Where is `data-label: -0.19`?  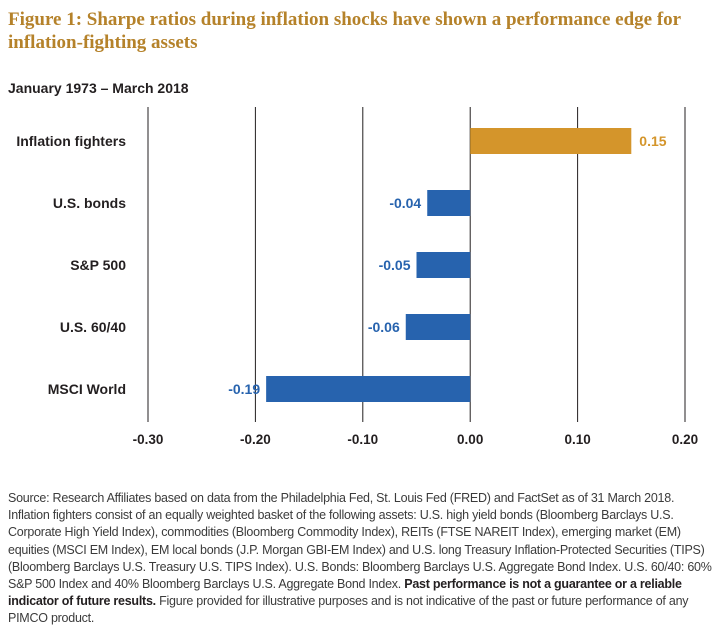 data-label: -0.19 is located at coordinates (244, 389).